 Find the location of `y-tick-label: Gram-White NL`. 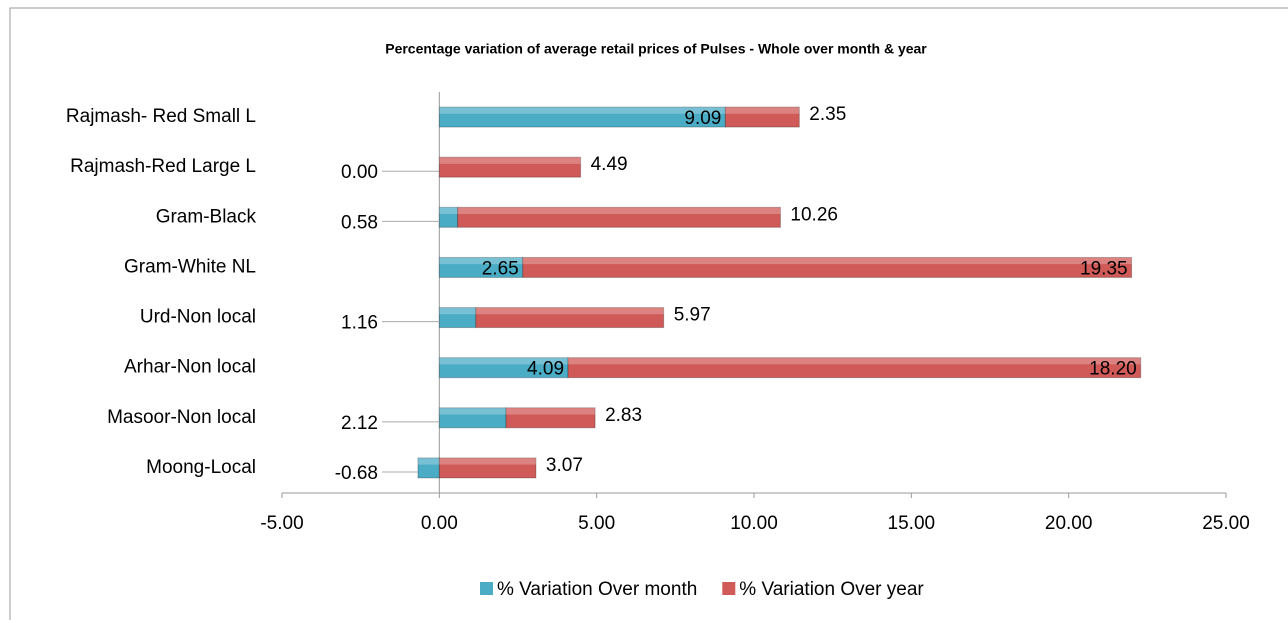

y-tick-label: Gram-White NL is located at coordinates (190, 266).